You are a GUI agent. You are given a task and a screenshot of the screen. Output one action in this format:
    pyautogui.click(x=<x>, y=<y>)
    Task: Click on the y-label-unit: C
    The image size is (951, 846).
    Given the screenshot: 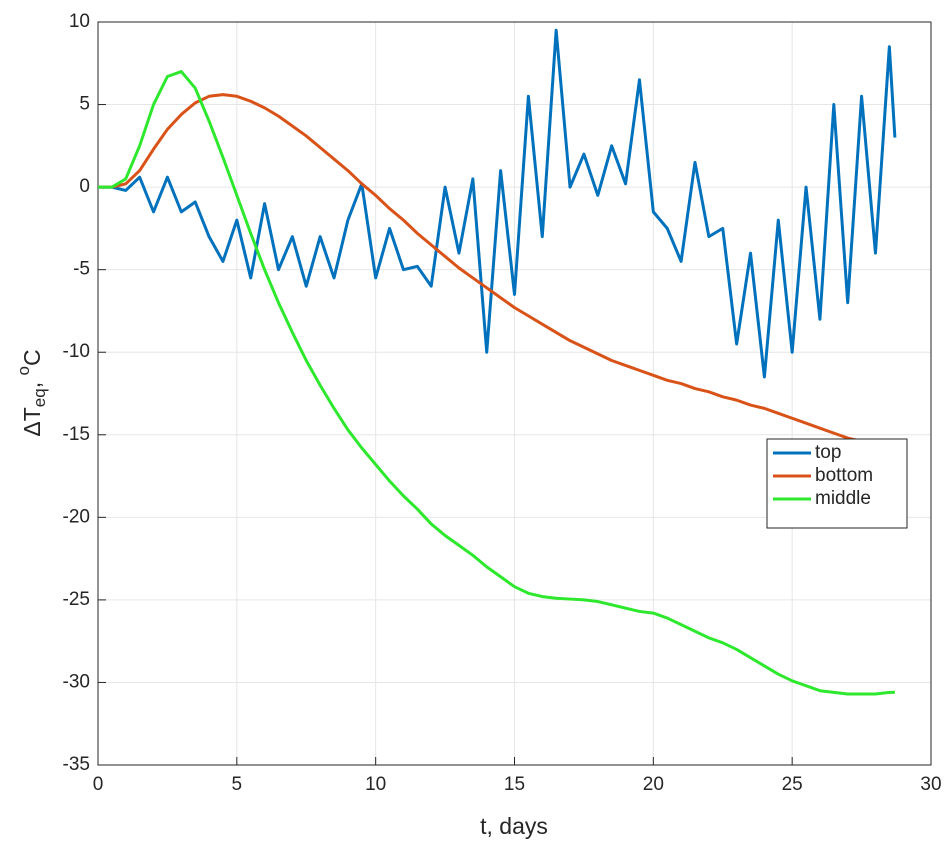 What is the action you would take?
    pyautogui.click(x=32, y=357)
    